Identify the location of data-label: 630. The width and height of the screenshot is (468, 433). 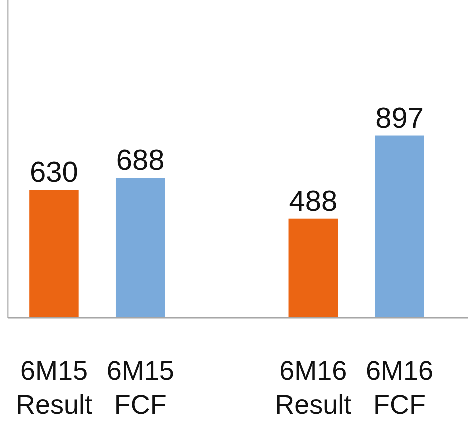
(54, 173).